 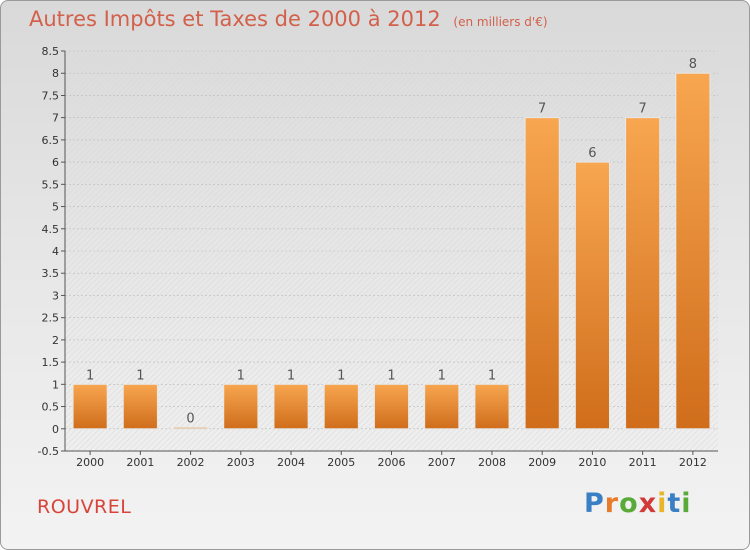 I want to click on y-tick-label: 1, so click(x=55, y=384).